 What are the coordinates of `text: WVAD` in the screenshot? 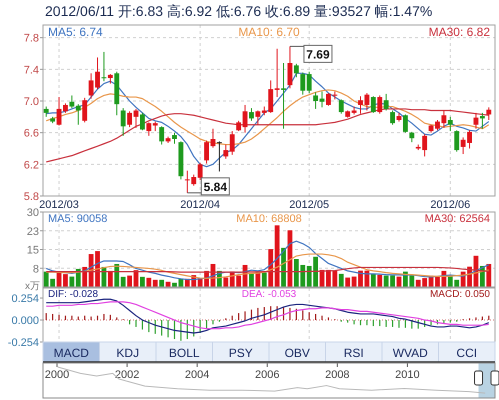 It's located at (410, 353).